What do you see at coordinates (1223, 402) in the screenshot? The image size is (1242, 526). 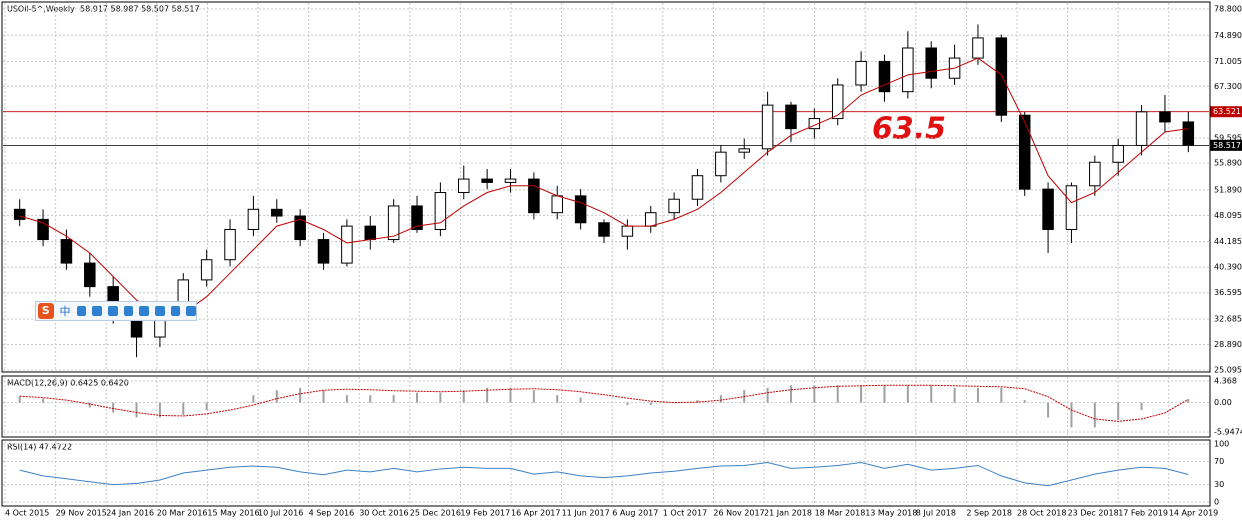 I see `macd-tick-label: 0.00` at bounding box center [1223, 402].